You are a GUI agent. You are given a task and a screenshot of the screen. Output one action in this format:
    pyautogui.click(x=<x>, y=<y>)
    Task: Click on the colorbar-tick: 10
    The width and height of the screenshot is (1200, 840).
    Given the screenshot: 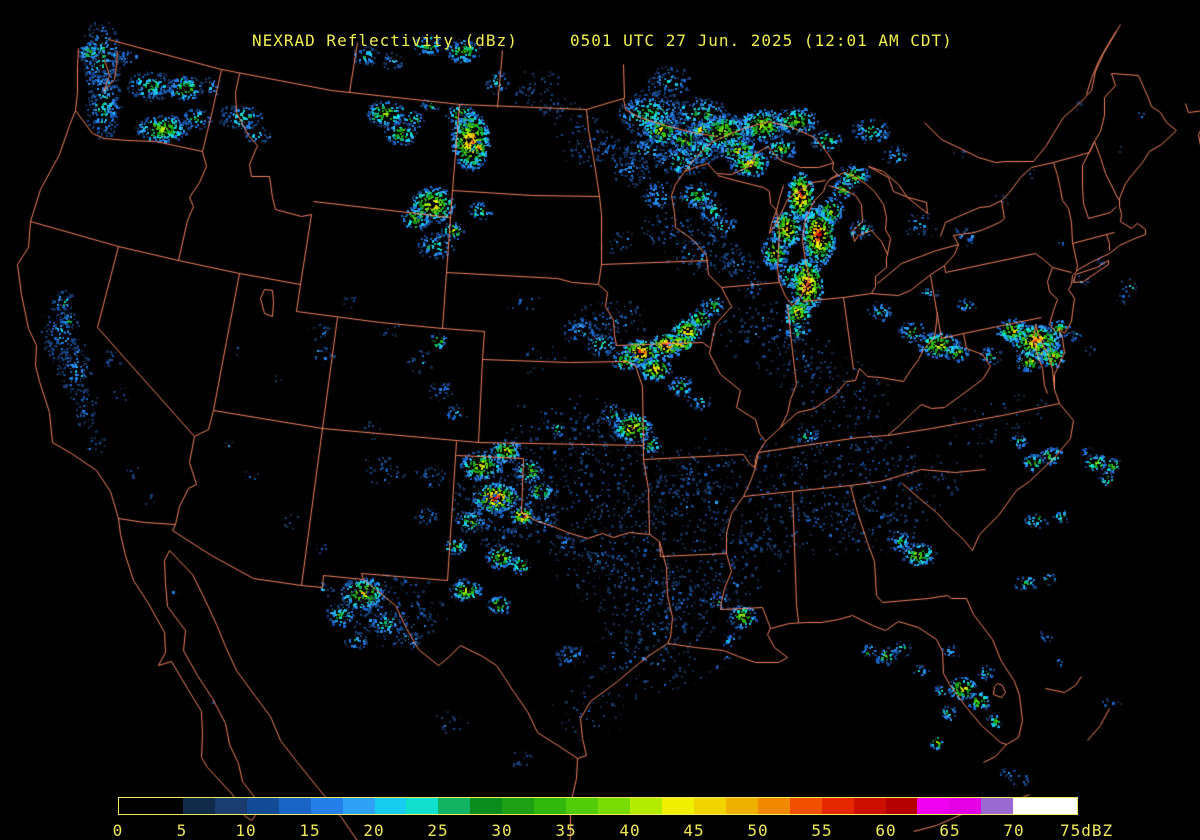 What is the action you would take?
    pyautogui.click(x=246, y=830)
    